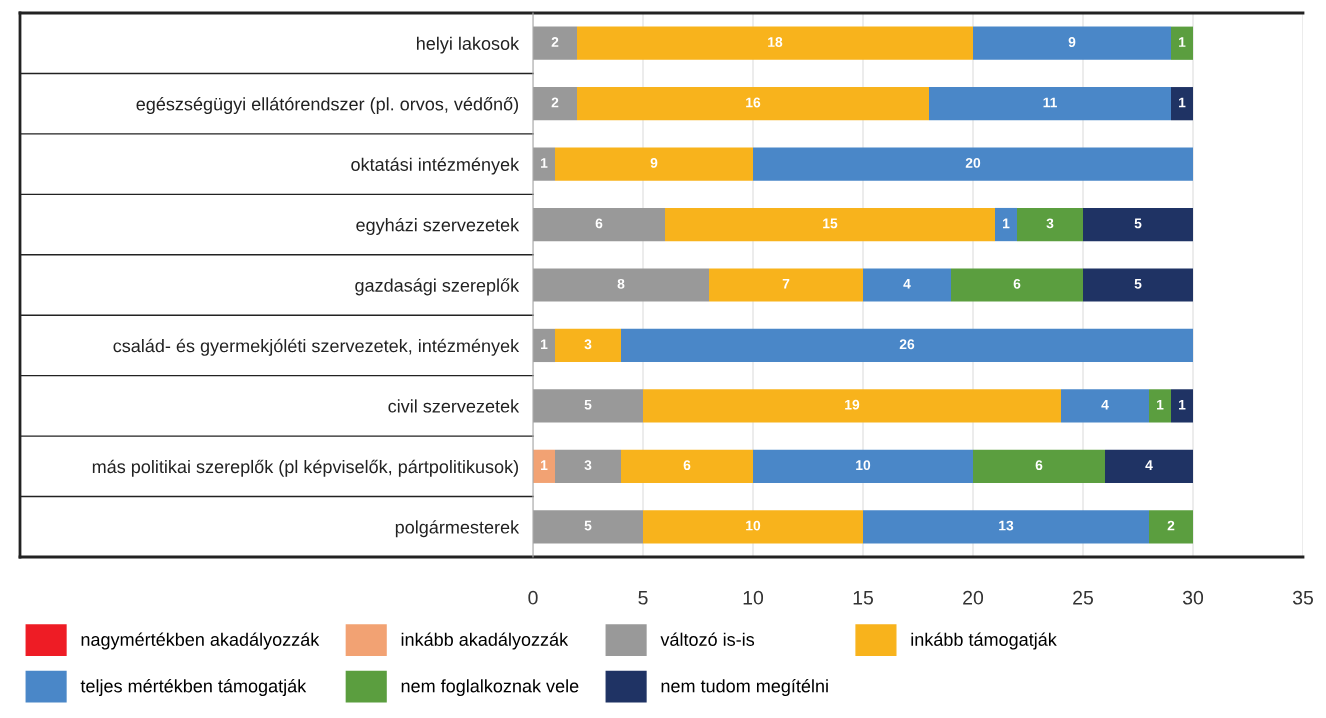 The width and height of the screenshot is (1326, 718). I want to click on legend-label: változó is-is, so click(707, 639).